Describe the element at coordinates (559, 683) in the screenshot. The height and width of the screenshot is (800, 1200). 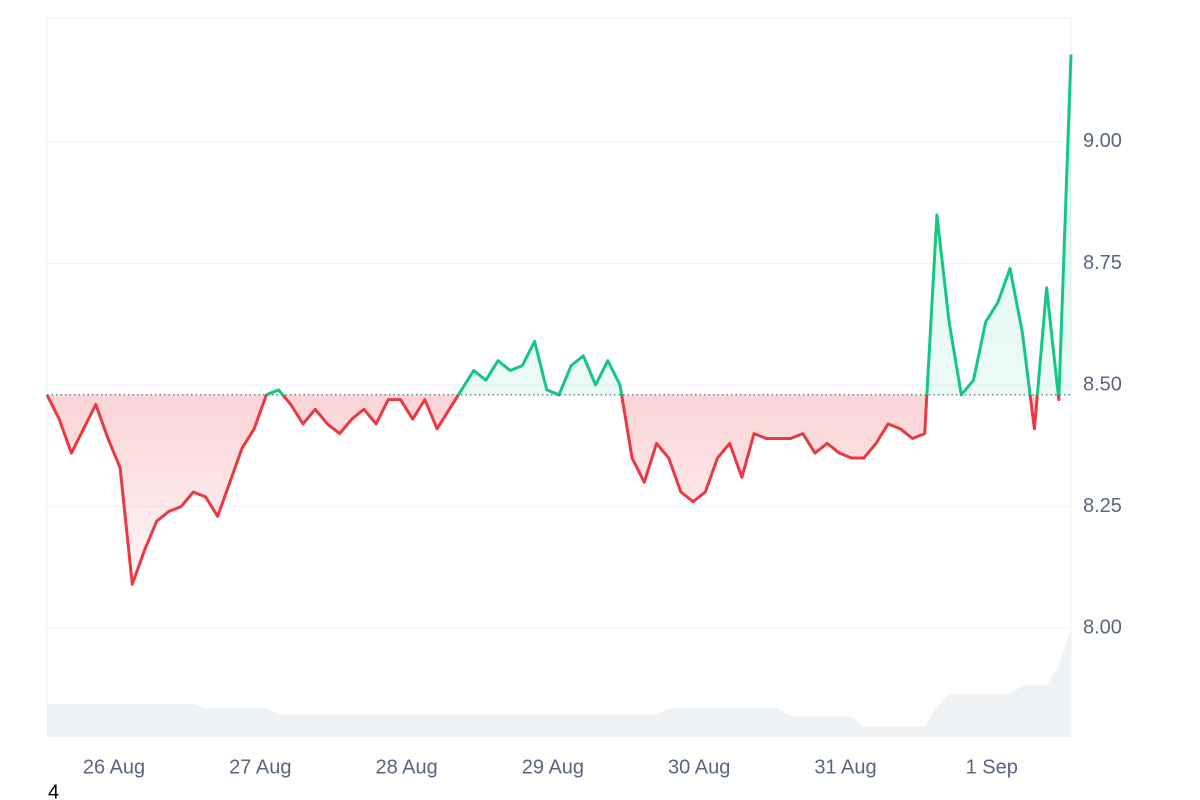
I see `volume-area` at that location.